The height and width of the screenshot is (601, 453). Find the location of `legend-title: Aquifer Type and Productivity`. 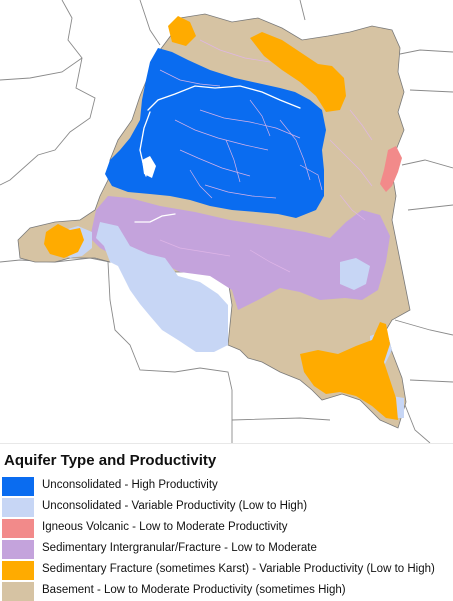

legend-title: Aquifer Type and Productivity is located at coordinates (110, 460).